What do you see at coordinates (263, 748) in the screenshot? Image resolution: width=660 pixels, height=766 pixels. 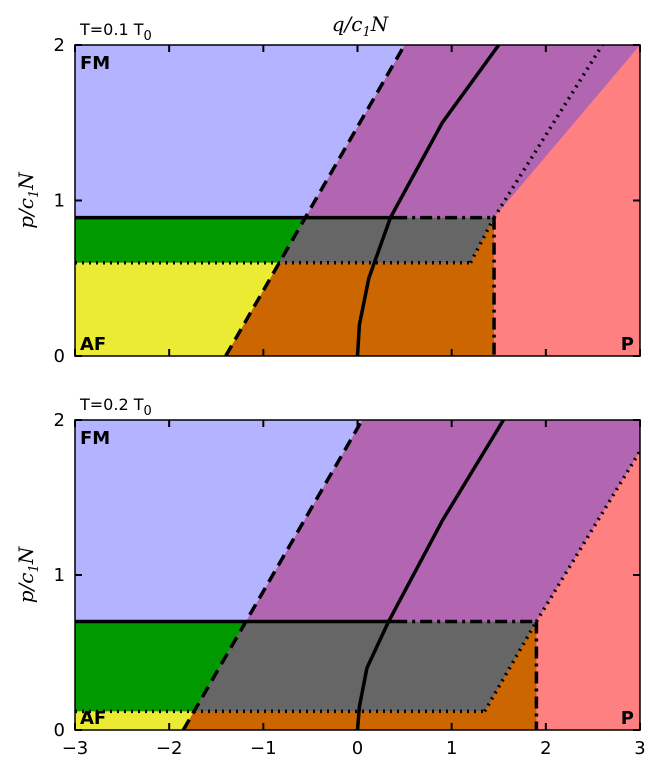 I see `x-tick-label: −1` at bounding box center [263, 748].